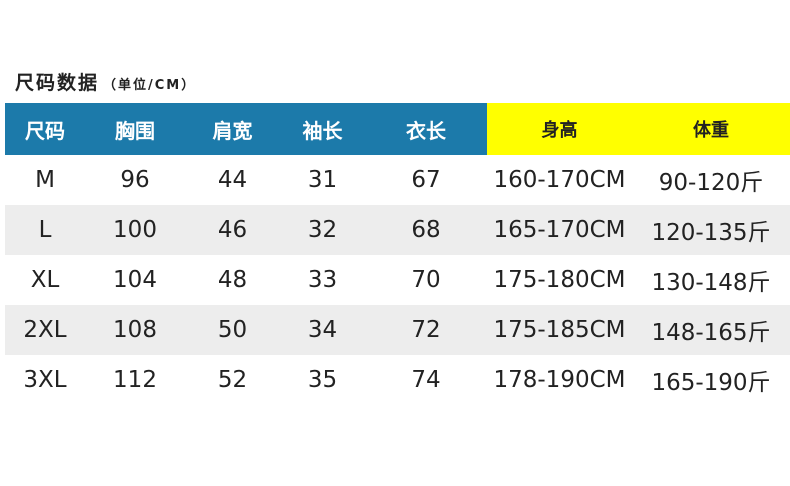  Describe the element at coordinates (711, 330) in the screenshot. I see `cell-weight: 148-165斤` at that location.